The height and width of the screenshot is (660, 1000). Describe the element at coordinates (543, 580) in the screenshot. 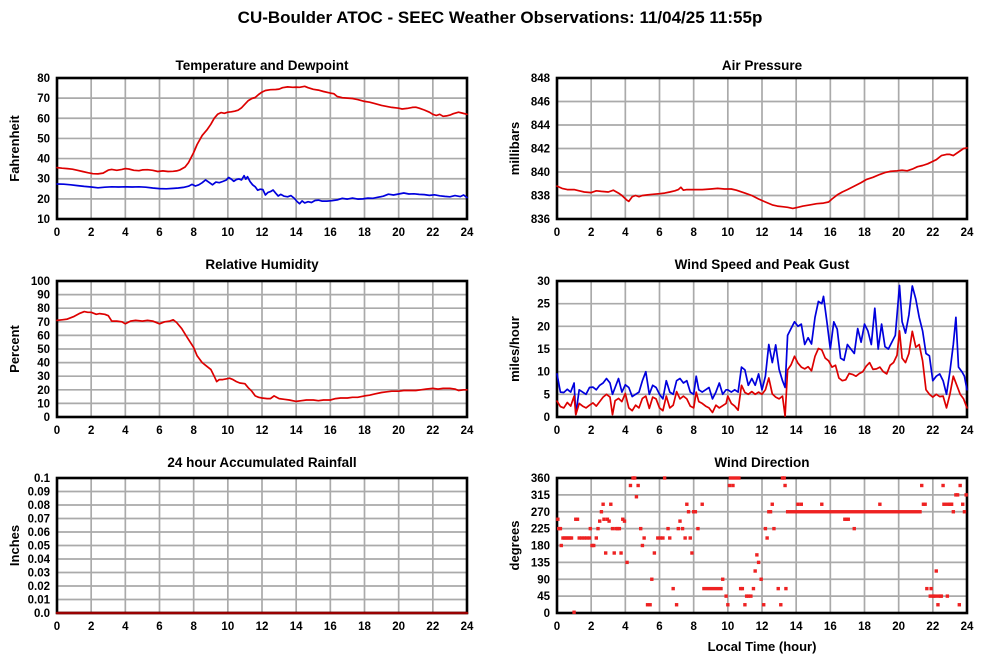

I see `y-tick-label: 90` at that location.